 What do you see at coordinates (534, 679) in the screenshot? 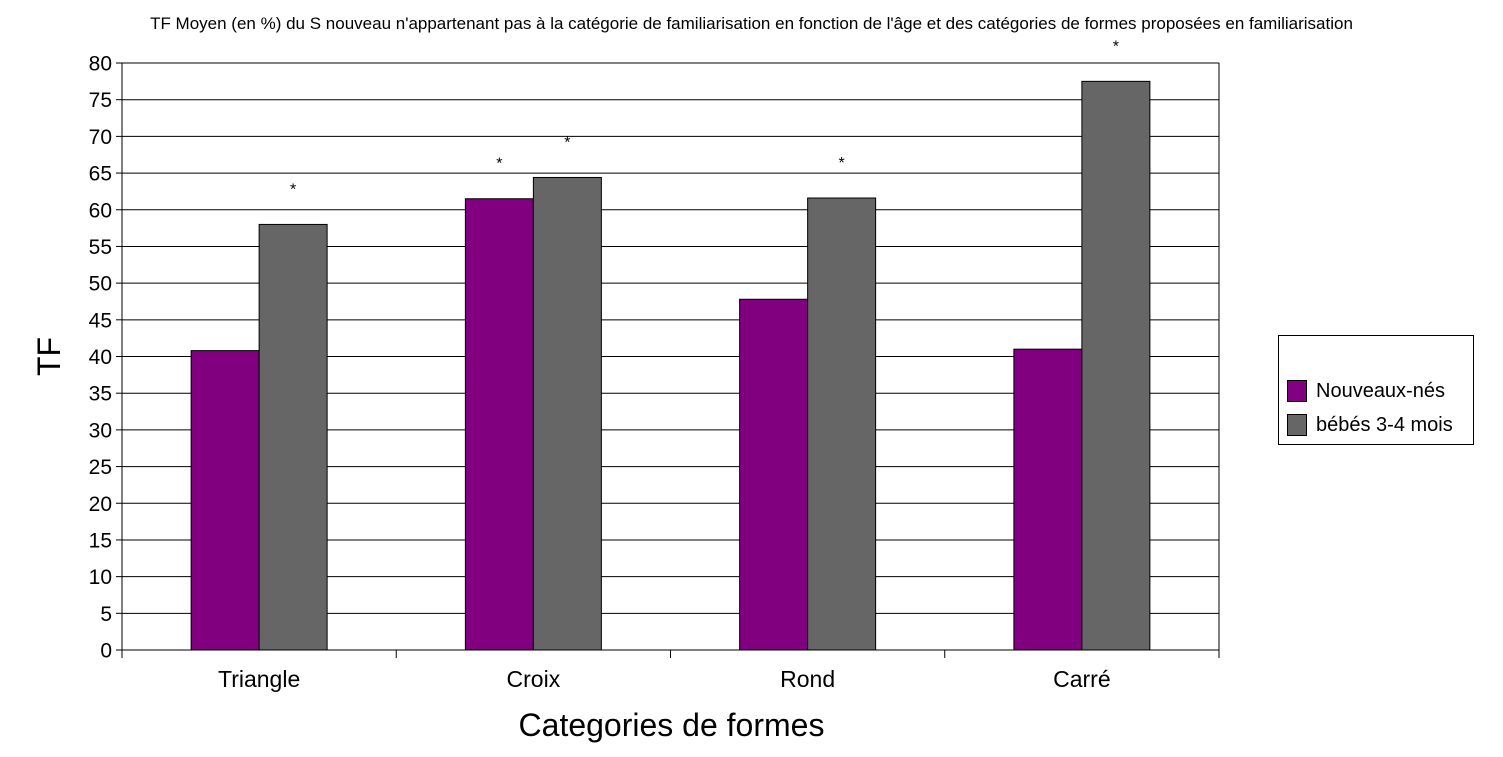
I see `x-tick-label-croix: Croix` at bounding box center [534, 679].